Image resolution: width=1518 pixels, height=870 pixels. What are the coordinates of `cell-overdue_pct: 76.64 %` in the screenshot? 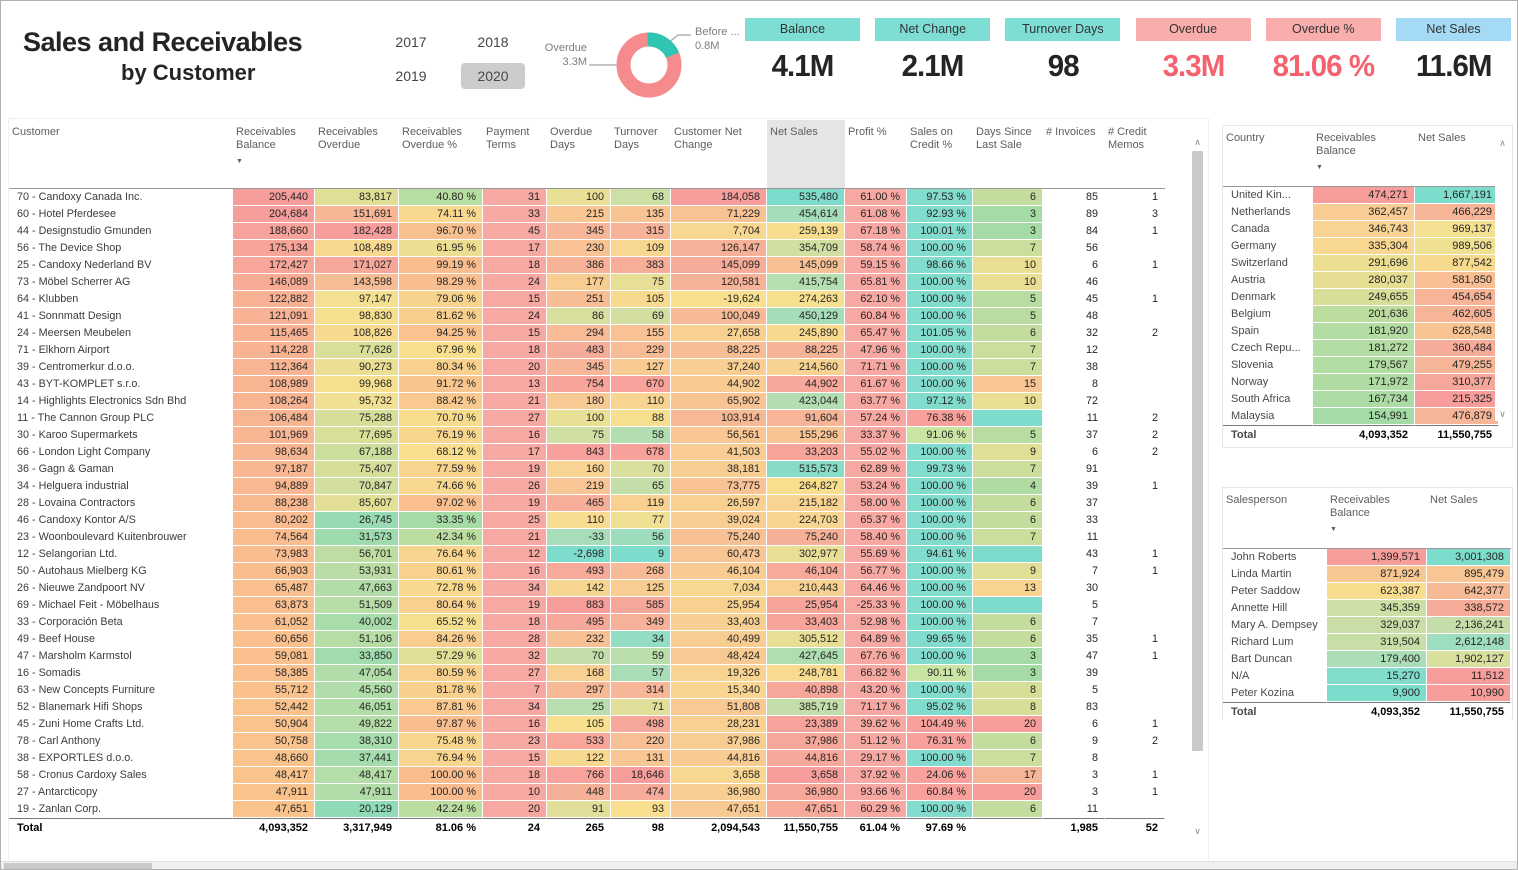 It's located at (441, 554).